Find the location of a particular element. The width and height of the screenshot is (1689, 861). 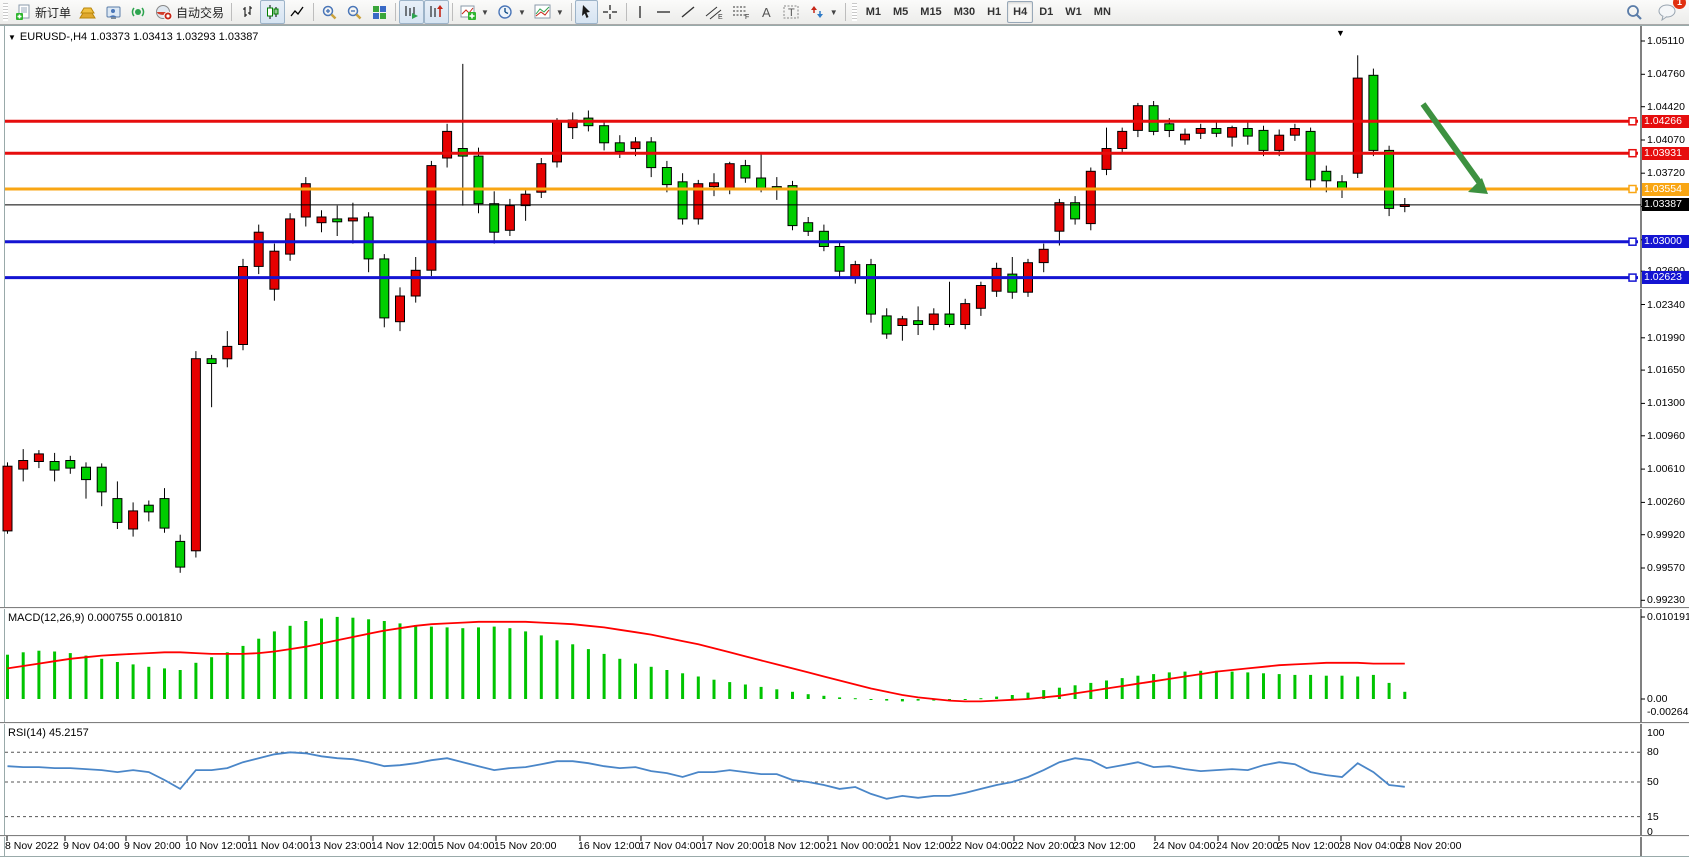

period-button-m30: M30 is located at coordinates (964, 12).